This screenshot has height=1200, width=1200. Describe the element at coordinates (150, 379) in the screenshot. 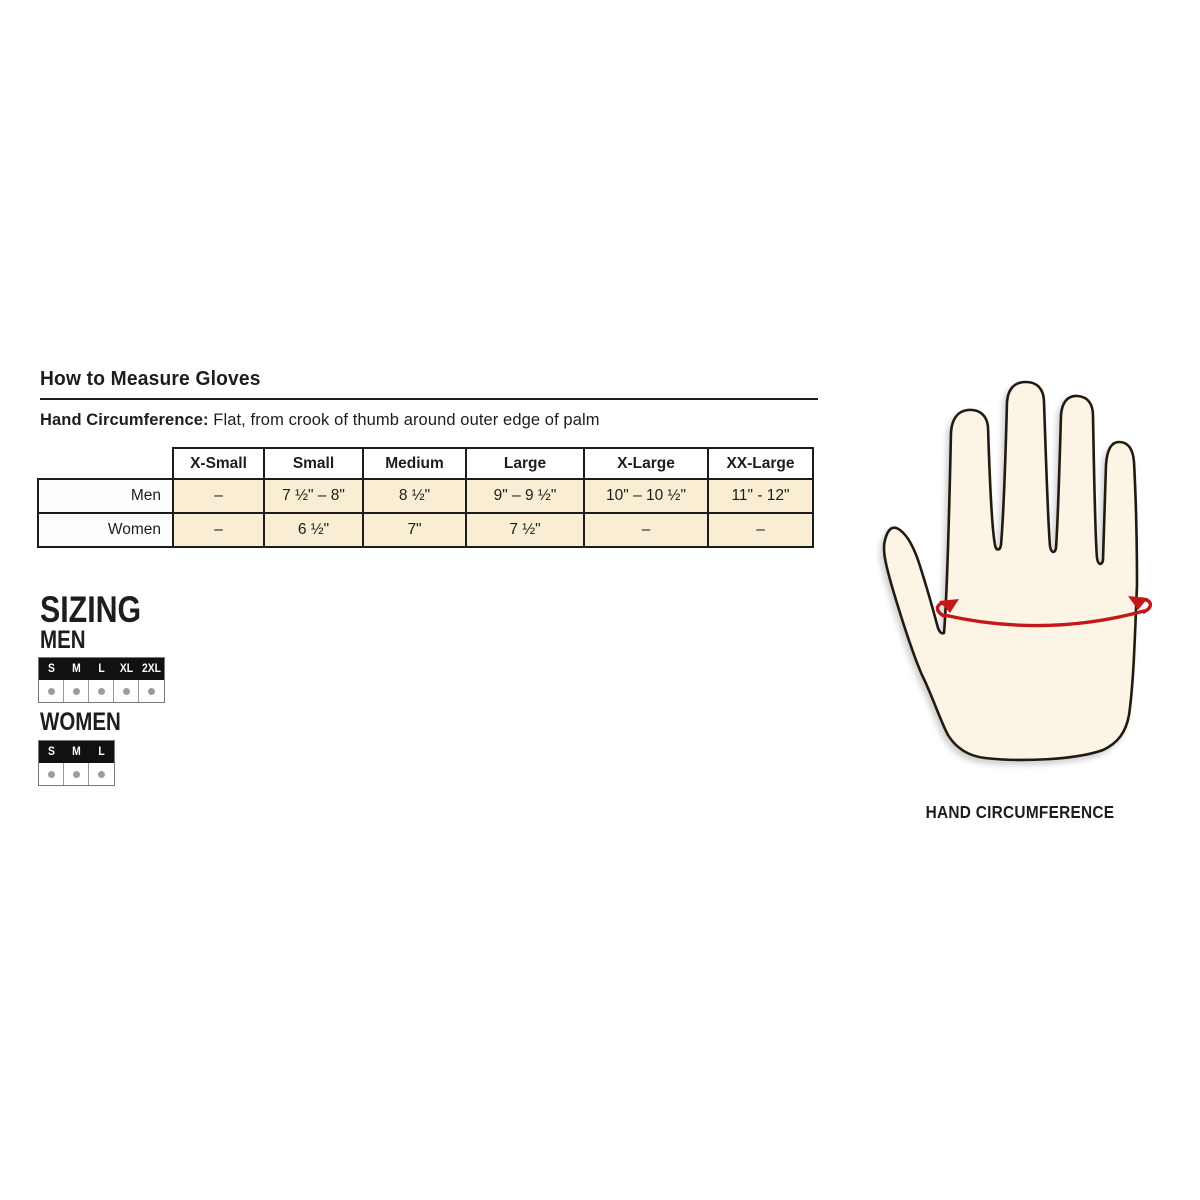

I see `page-title: How to Measure Gloves` at that location.